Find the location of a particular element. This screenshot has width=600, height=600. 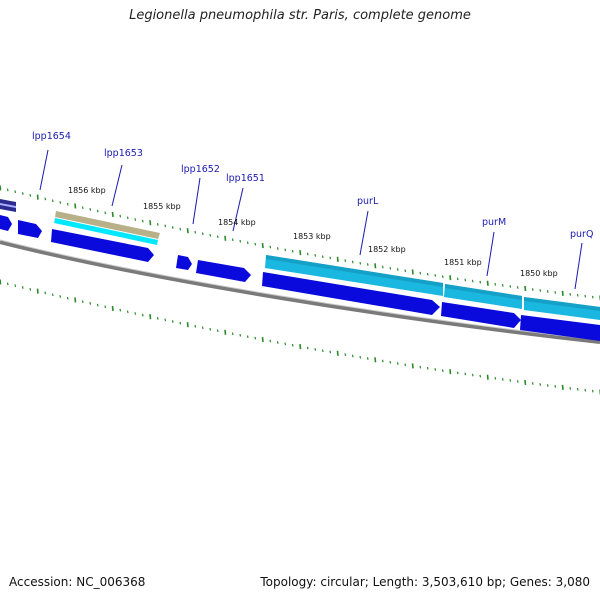

gene-feature-lightcyan is located at coordinates (106, 231).